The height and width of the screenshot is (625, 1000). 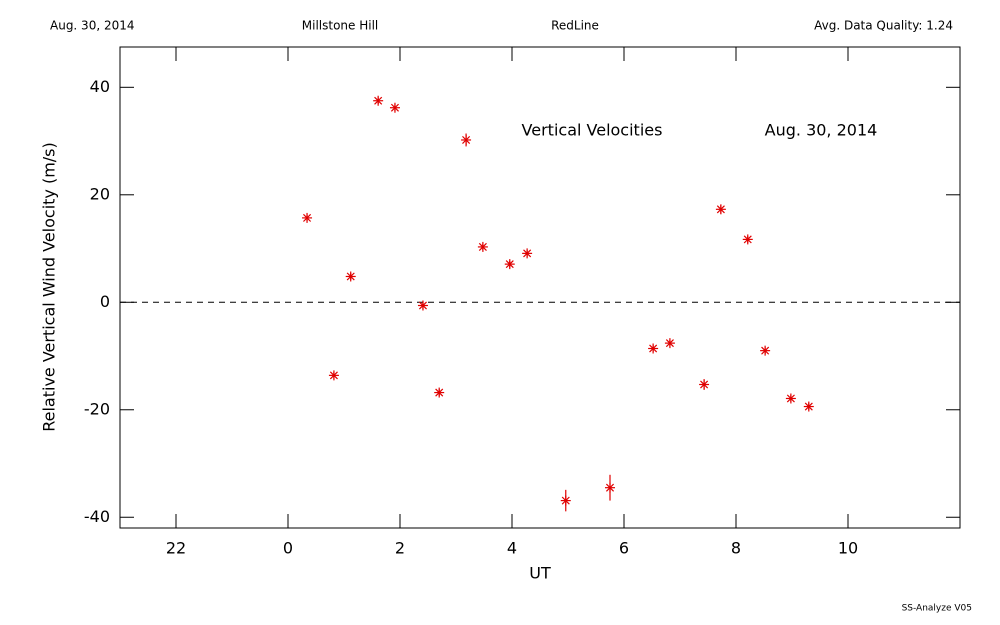 I want to click on y-tick-label: -40, so click(x=97, y=516).